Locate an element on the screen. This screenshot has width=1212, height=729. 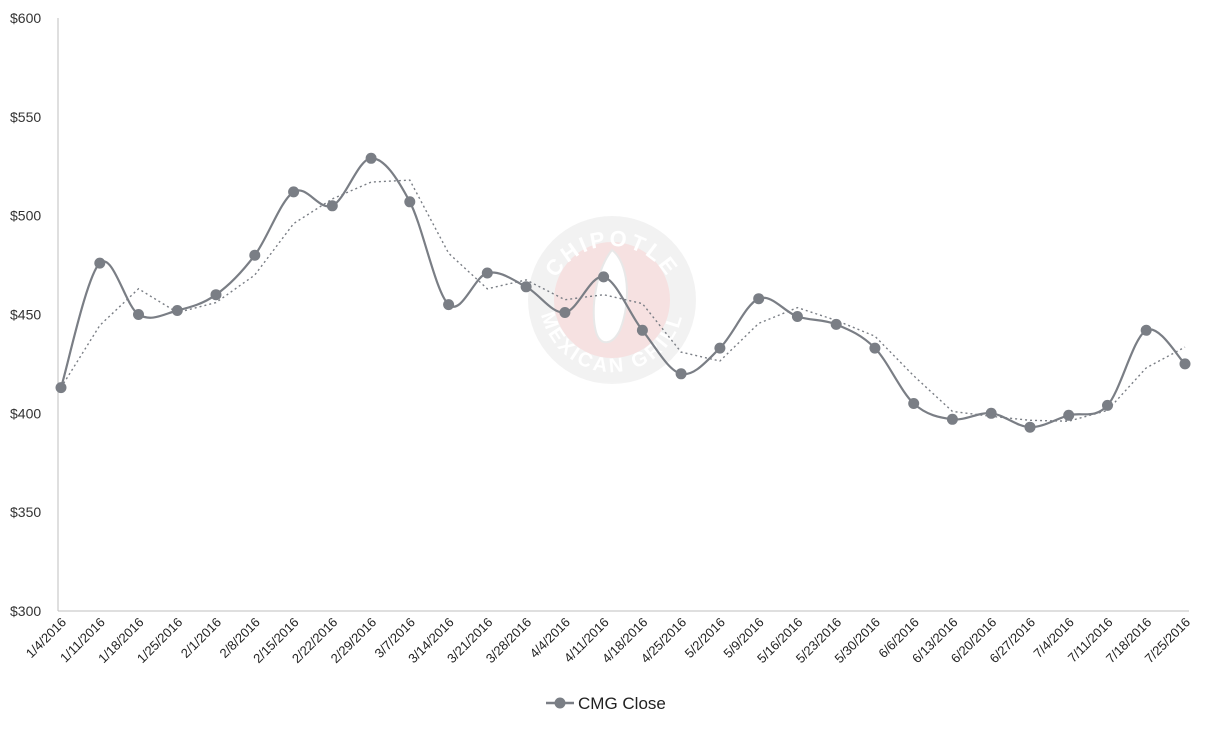
x-tick-label: 5/2/2016 is located at coordinates (705, 638).